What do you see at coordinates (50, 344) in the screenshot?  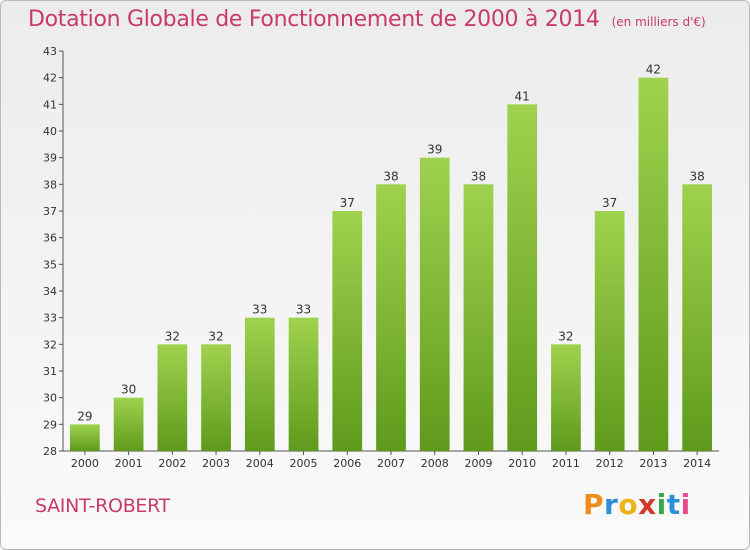 I see `y-tick-label: 32` at bounding box center [50, 344].